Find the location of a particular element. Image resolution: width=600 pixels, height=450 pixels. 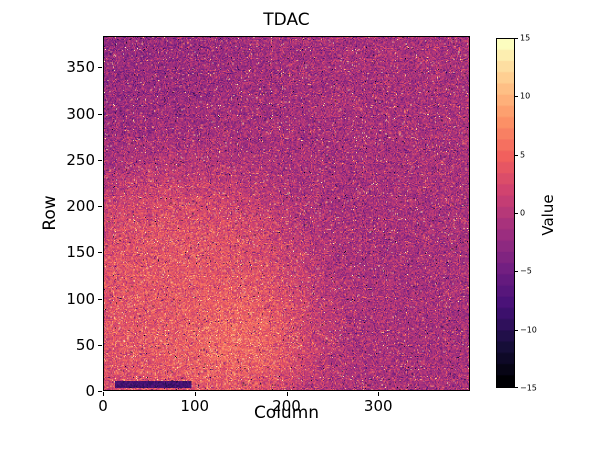

y-tick-label: 350 is located at coordinates (80, 67).